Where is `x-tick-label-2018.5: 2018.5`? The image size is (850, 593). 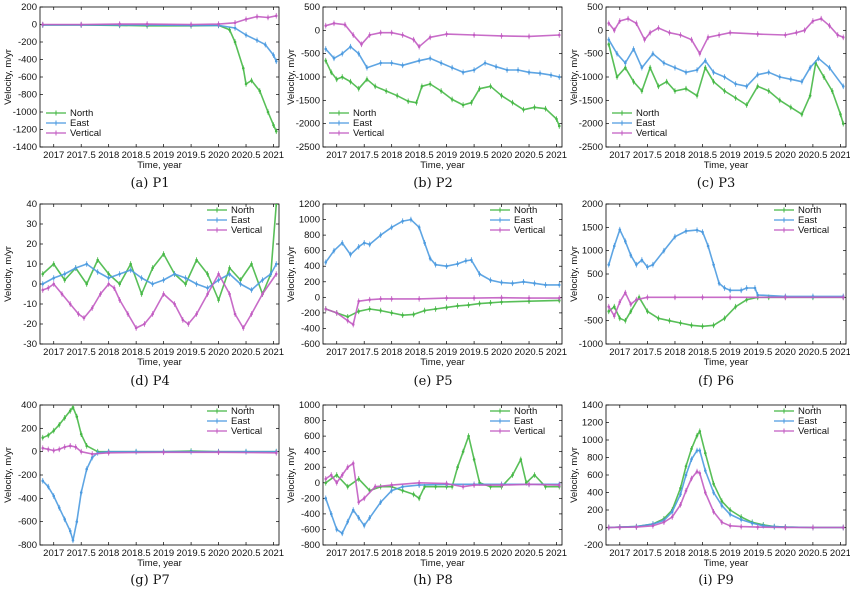 x-tick-label-2018.5: 2018.5 is located at coordinates (136, 155).